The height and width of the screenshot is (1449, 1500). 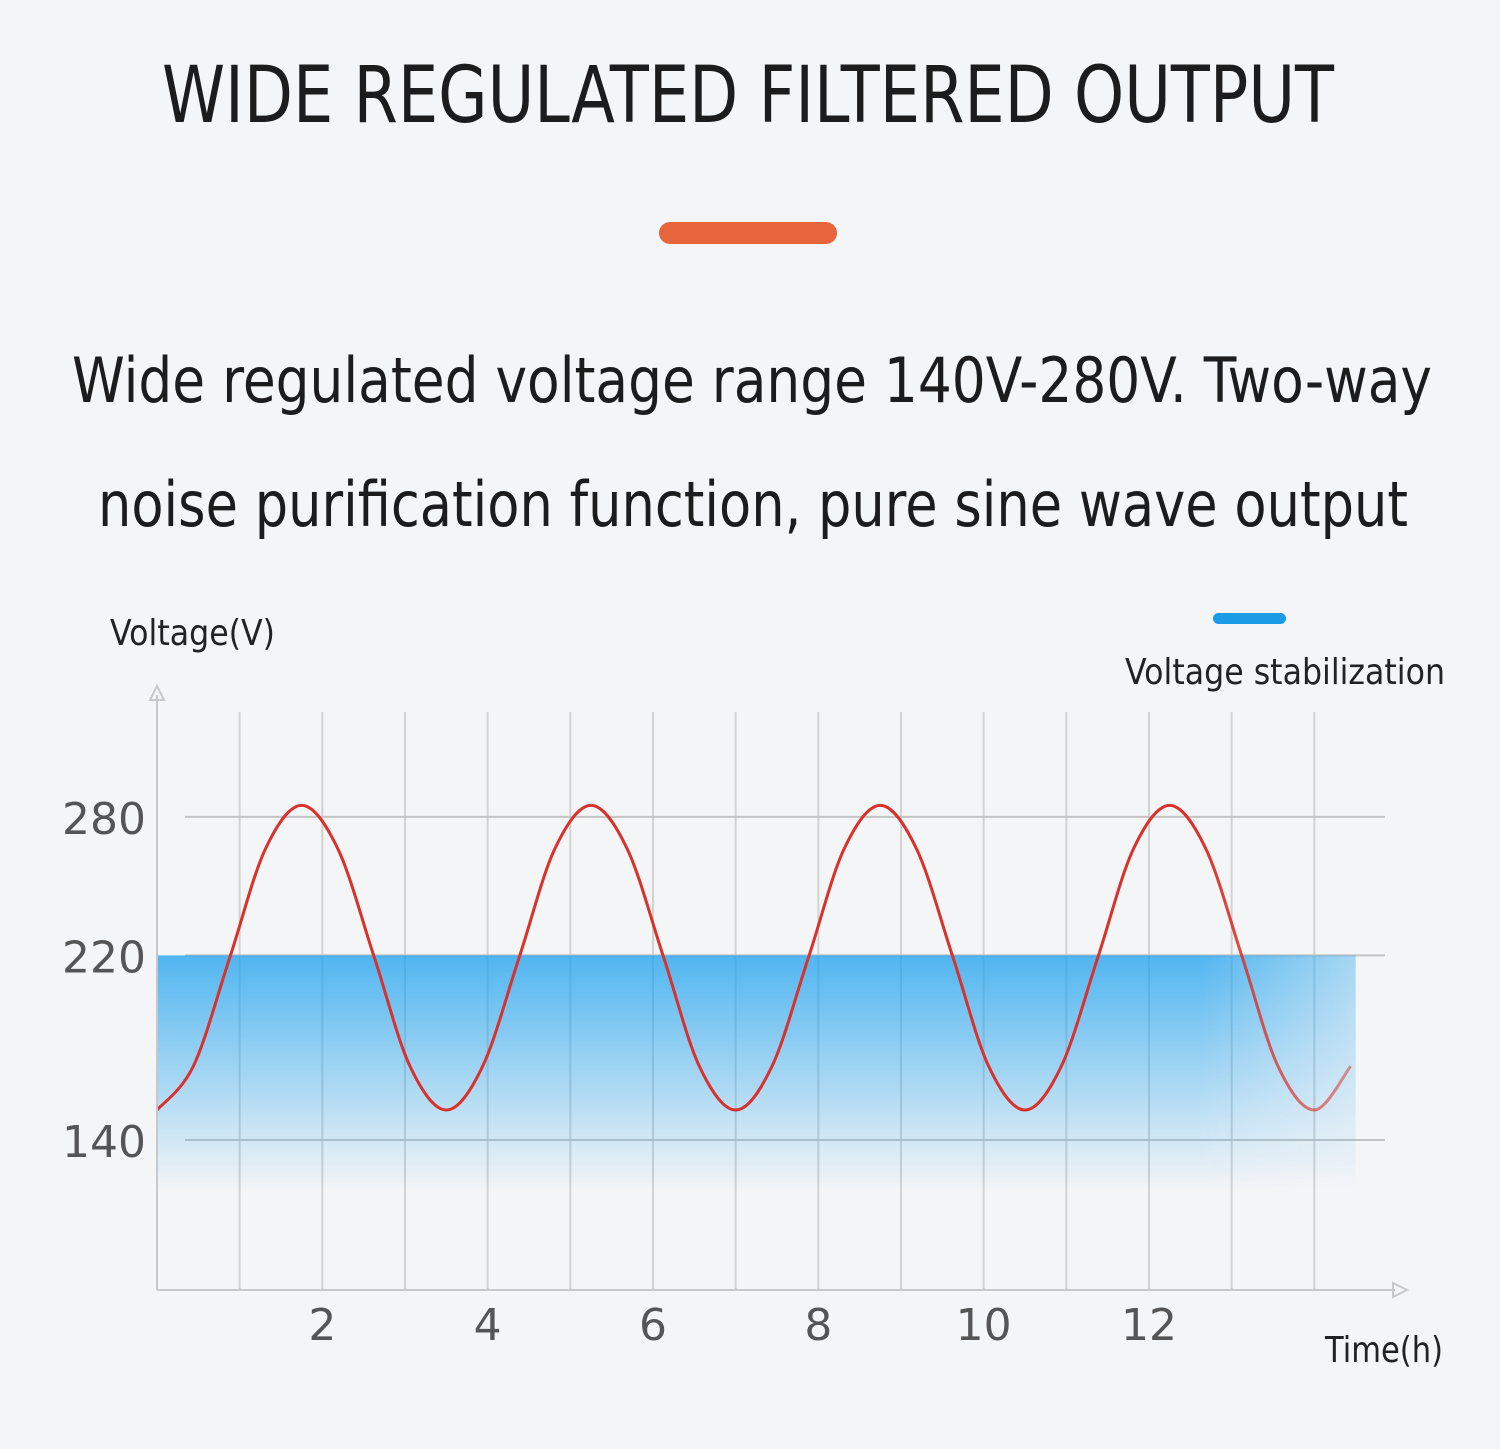 I want to click on x-axis-label: Time(h), so click(x=1383, y=1350).